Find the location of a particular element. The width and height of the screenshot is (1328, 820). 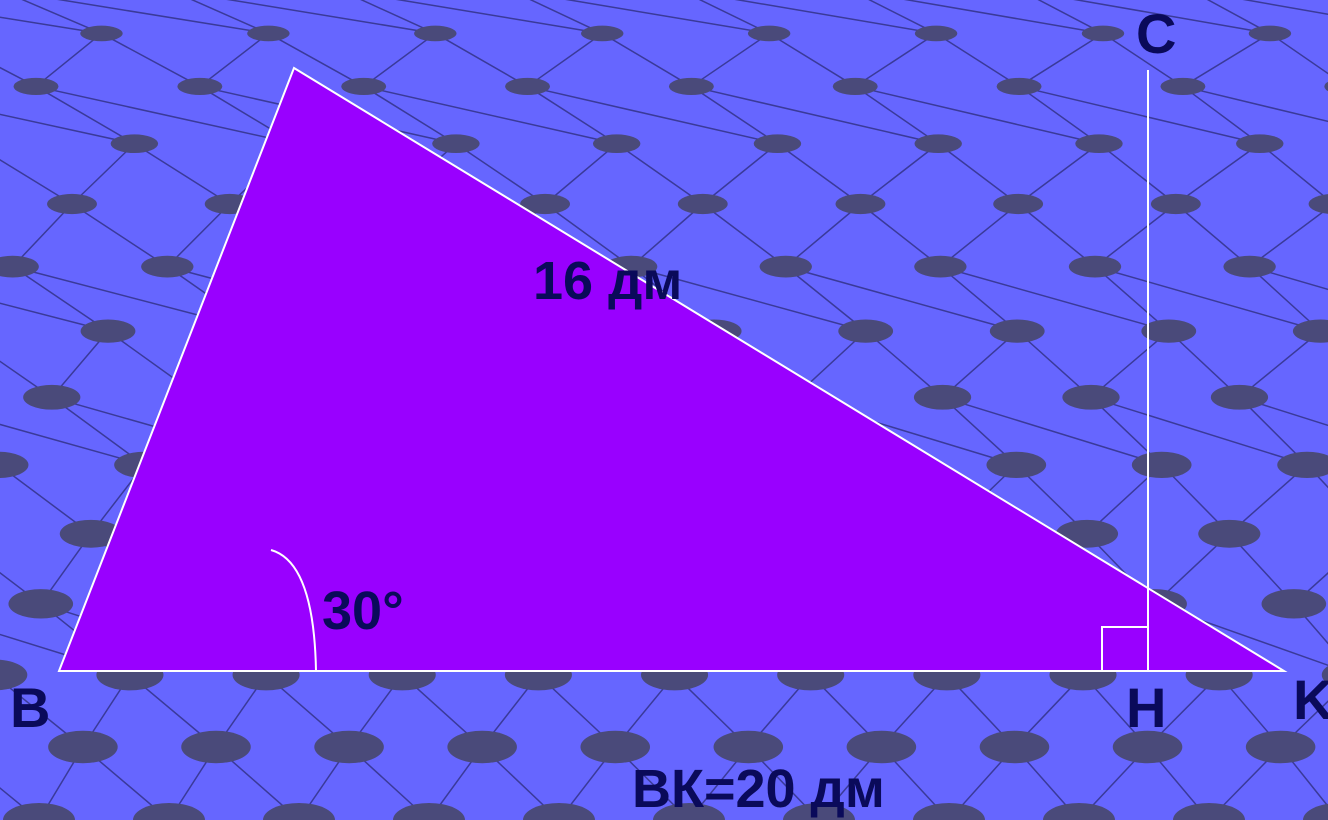

vertex-label-b: B is located at coordinates (30, 707).